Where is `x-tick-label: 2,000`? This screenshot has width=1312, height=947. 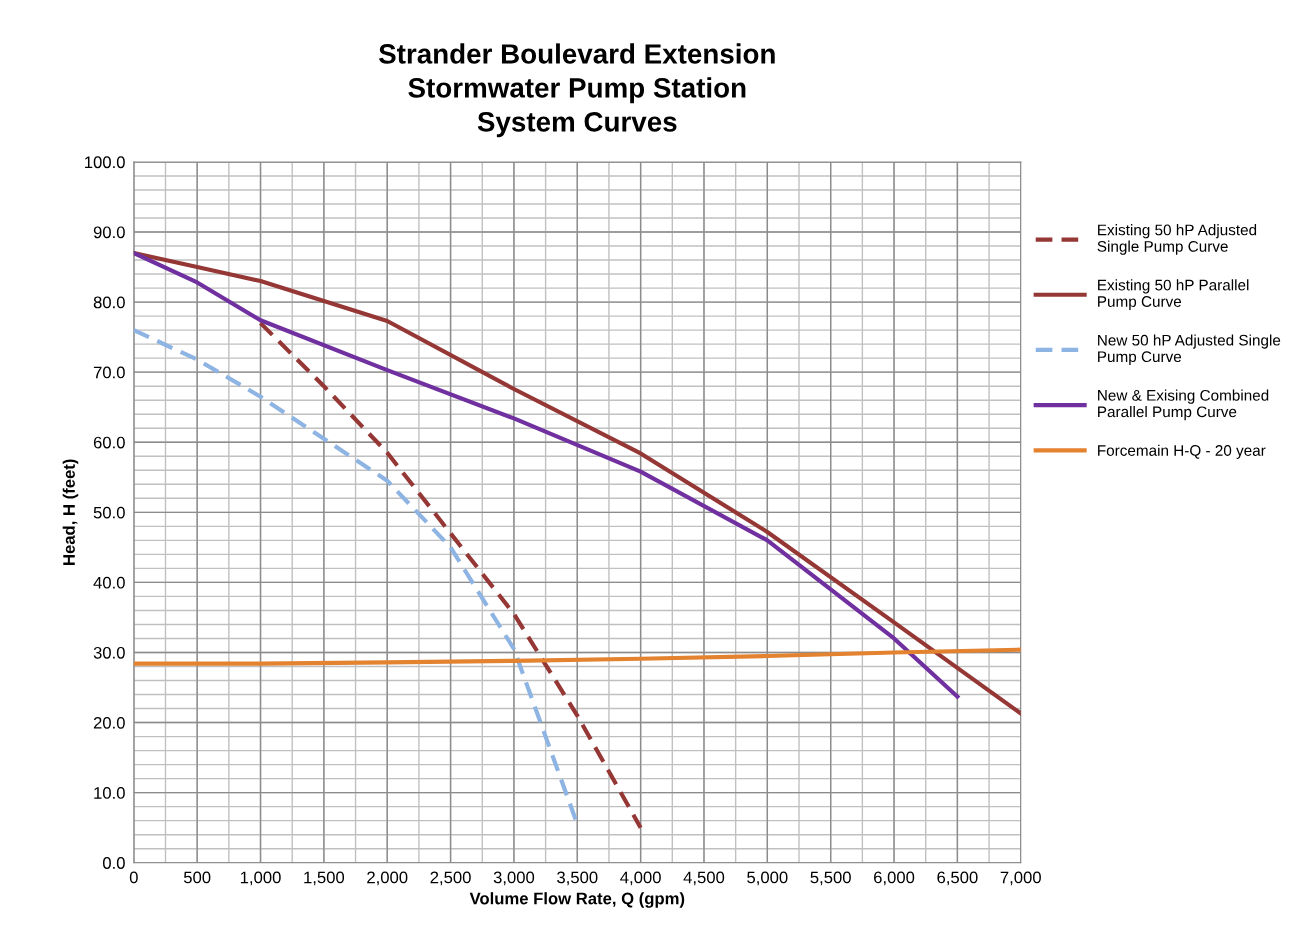 x-tick-label: 2,000 is located at coordinates (387, 878).